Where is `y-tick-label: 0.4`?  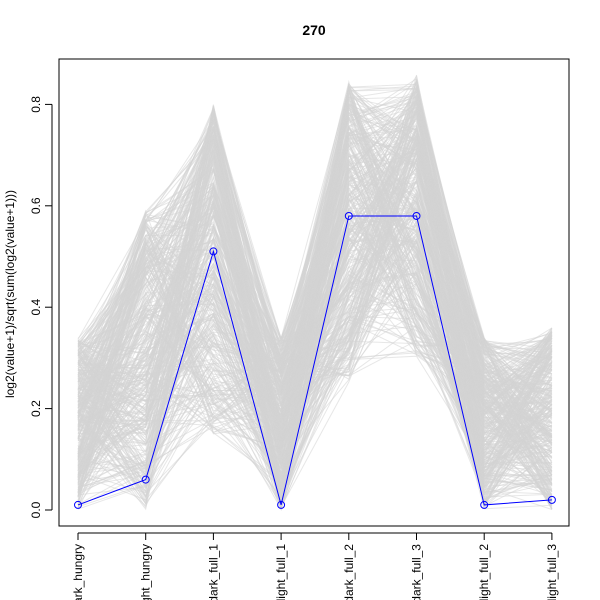
y-tick-label: 0.4 is located at coordinates (36, 307).